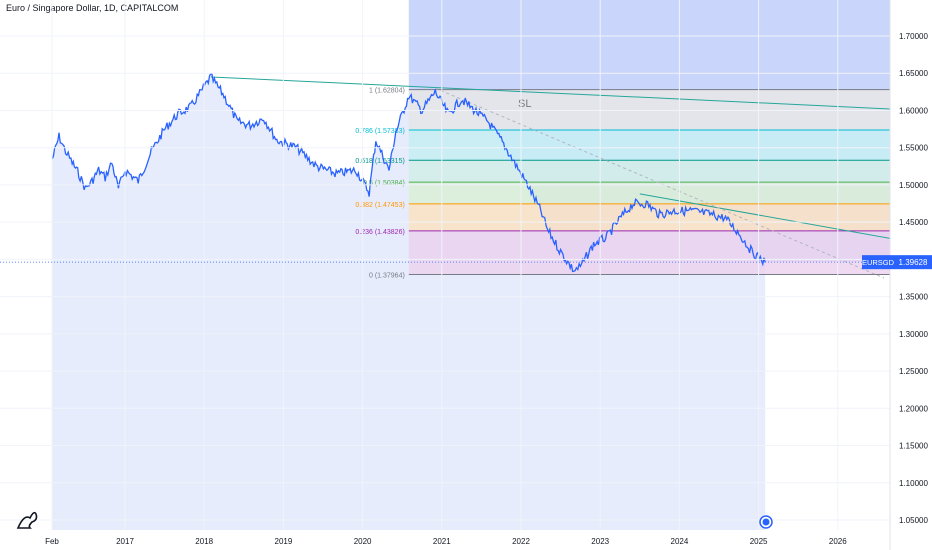 The width and height of the screenshot is (932, 550). Describe the element at coordinates (913, 297) in the screenshot. I see `y-tick-label: 1.35000` at that location.